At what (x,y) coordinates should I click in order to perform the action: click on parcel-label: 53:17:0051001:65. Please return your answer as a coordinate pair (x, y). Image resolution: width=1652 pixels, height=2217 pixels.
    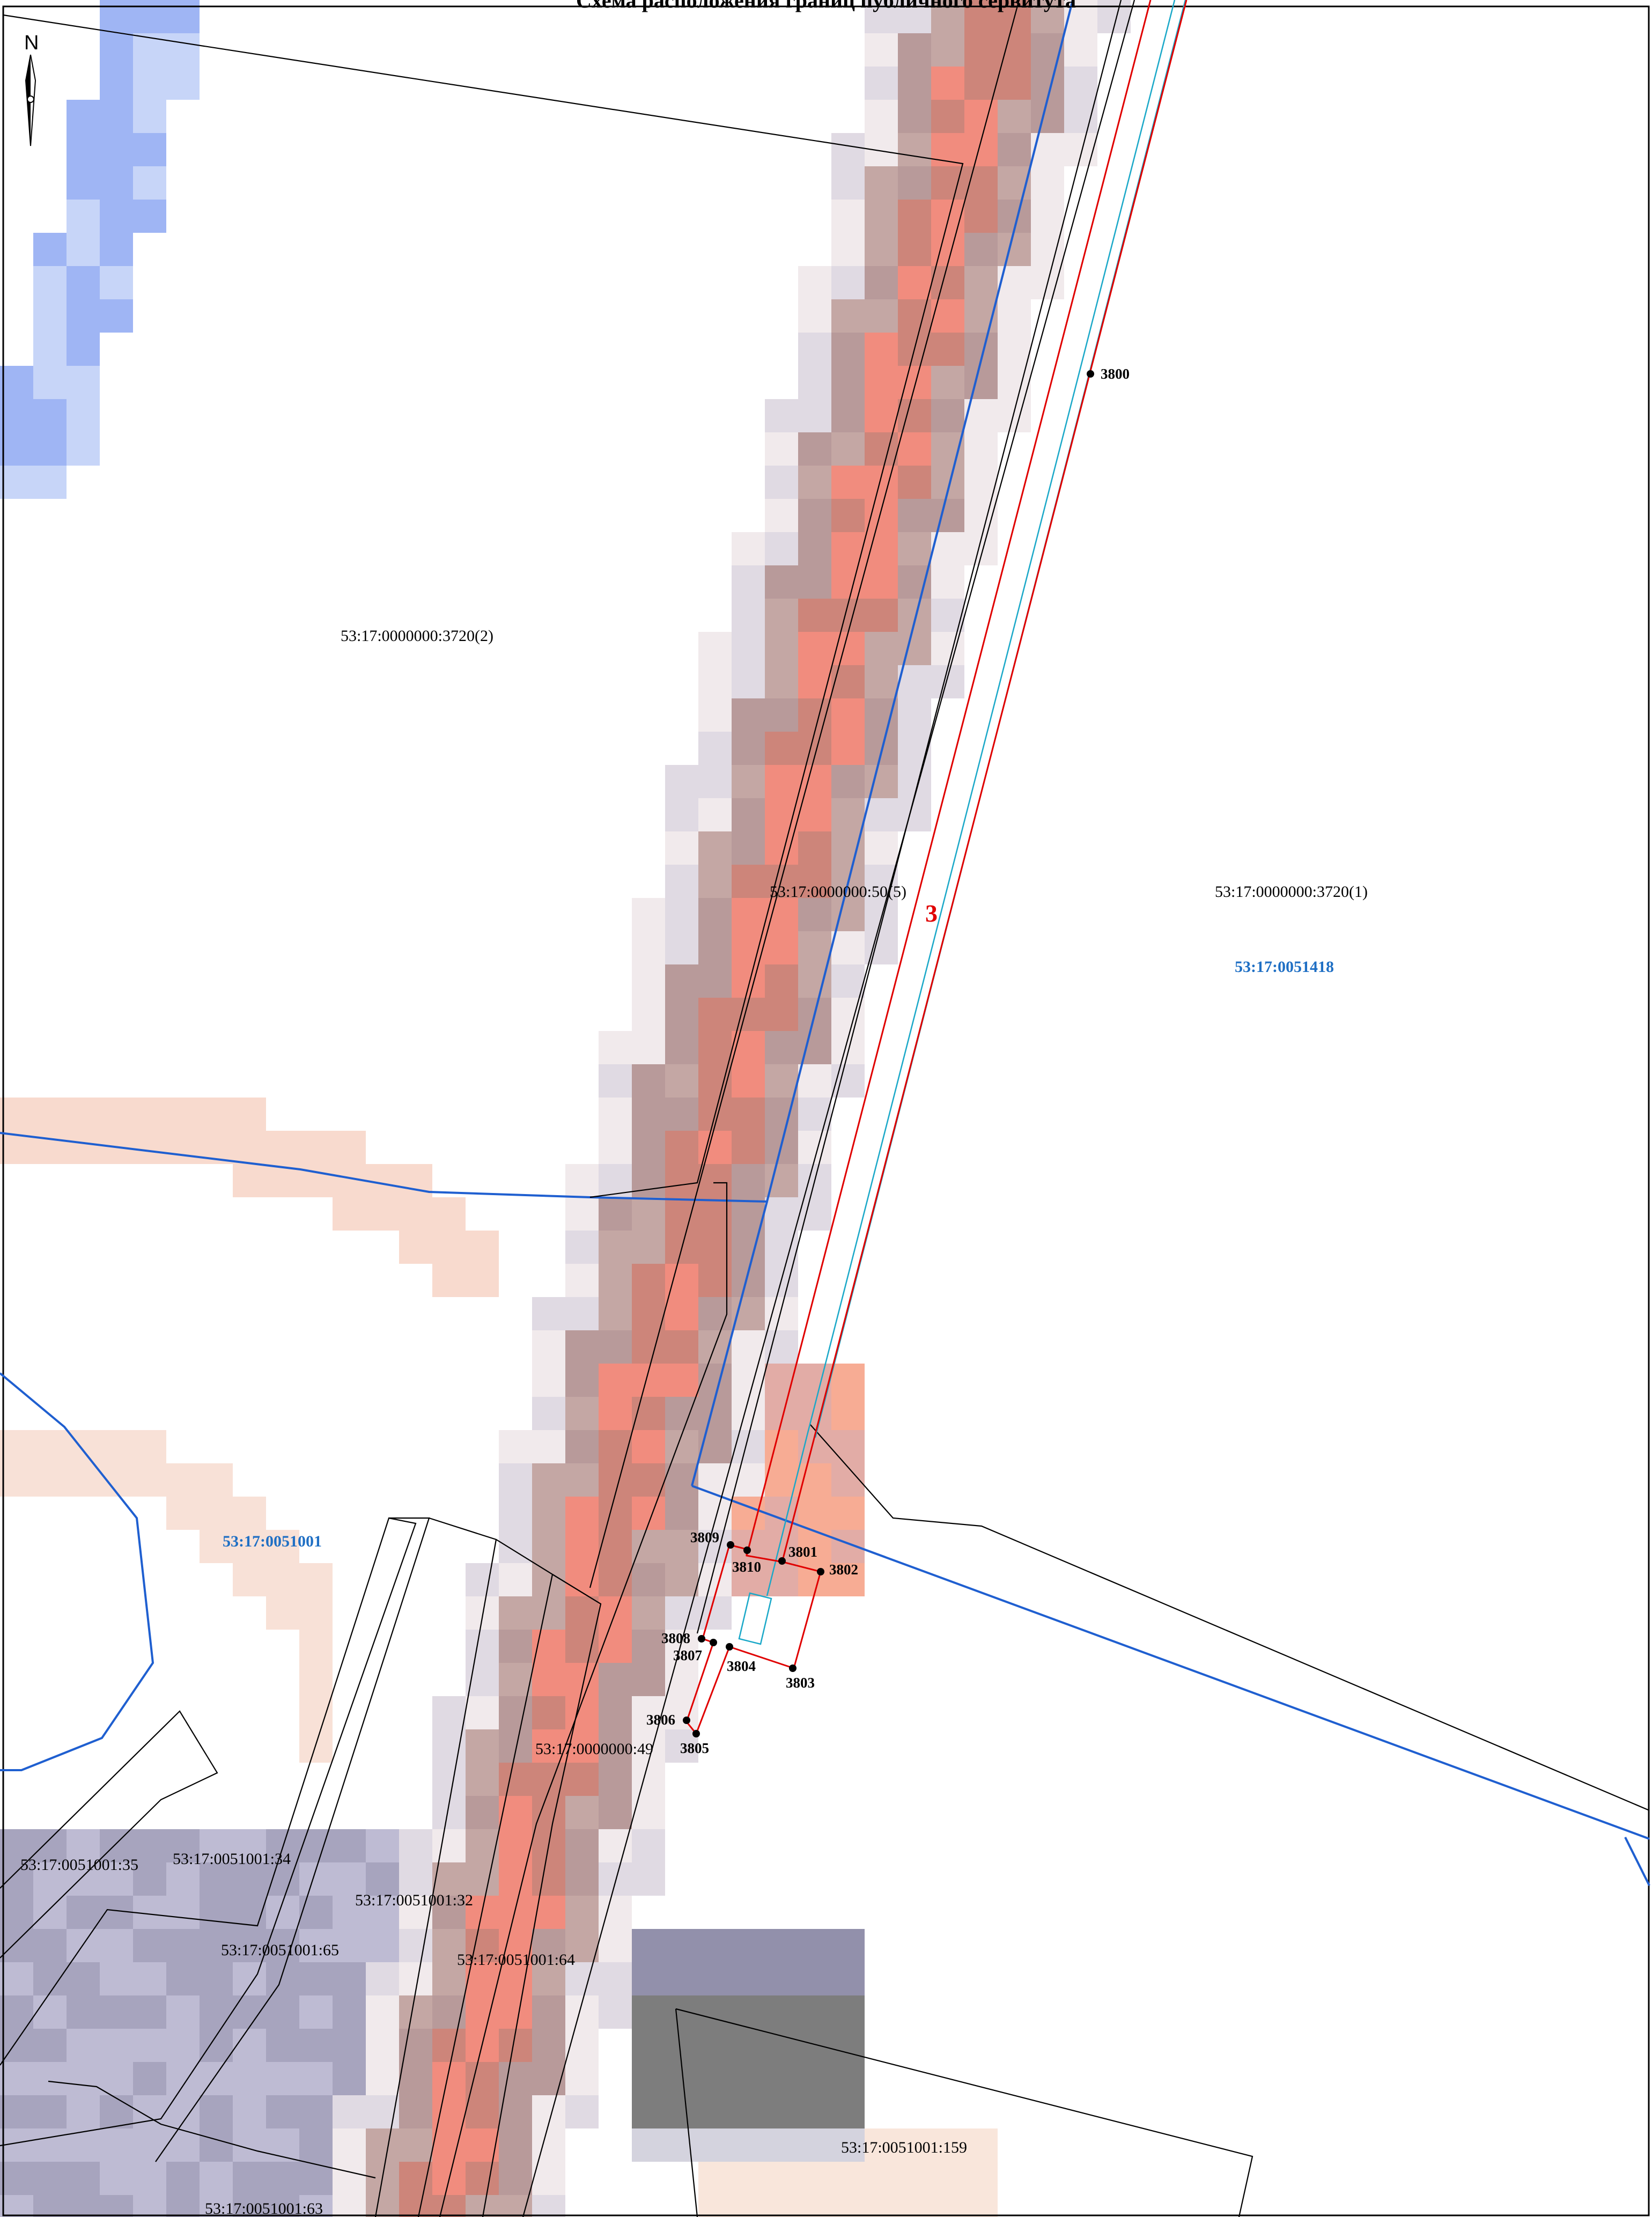
    Looking at the image, I should click on (280, 1950).